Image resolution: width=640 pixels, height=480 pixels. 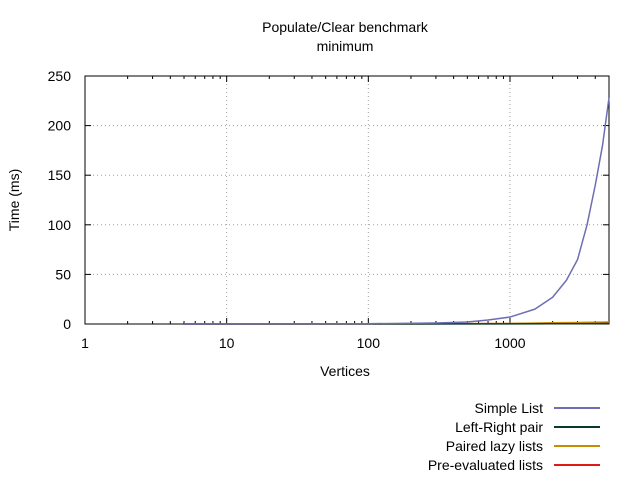 I want to click on x-tick-label: 1, so click(x=85, y=343).